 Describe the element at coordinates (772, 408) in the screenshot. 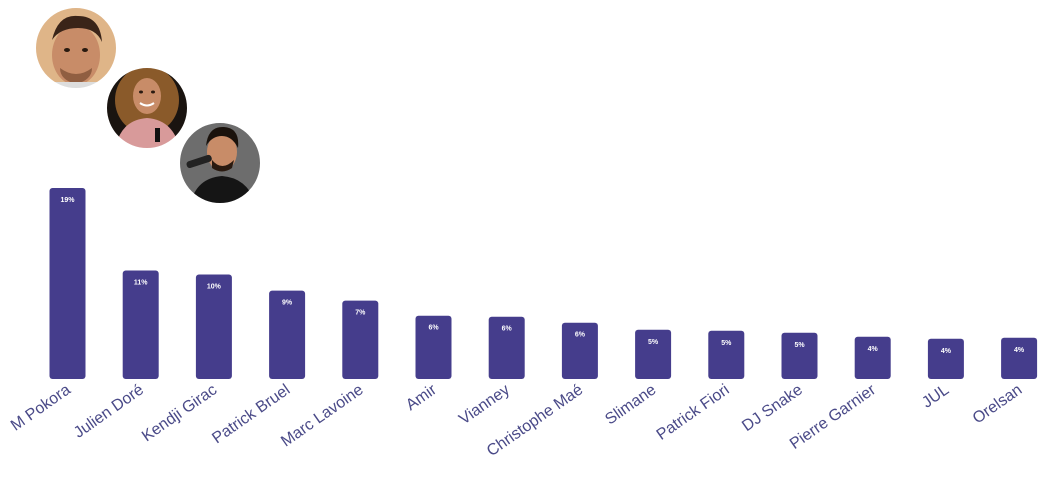

I see `category-label-11: DJ Snake` at that location.